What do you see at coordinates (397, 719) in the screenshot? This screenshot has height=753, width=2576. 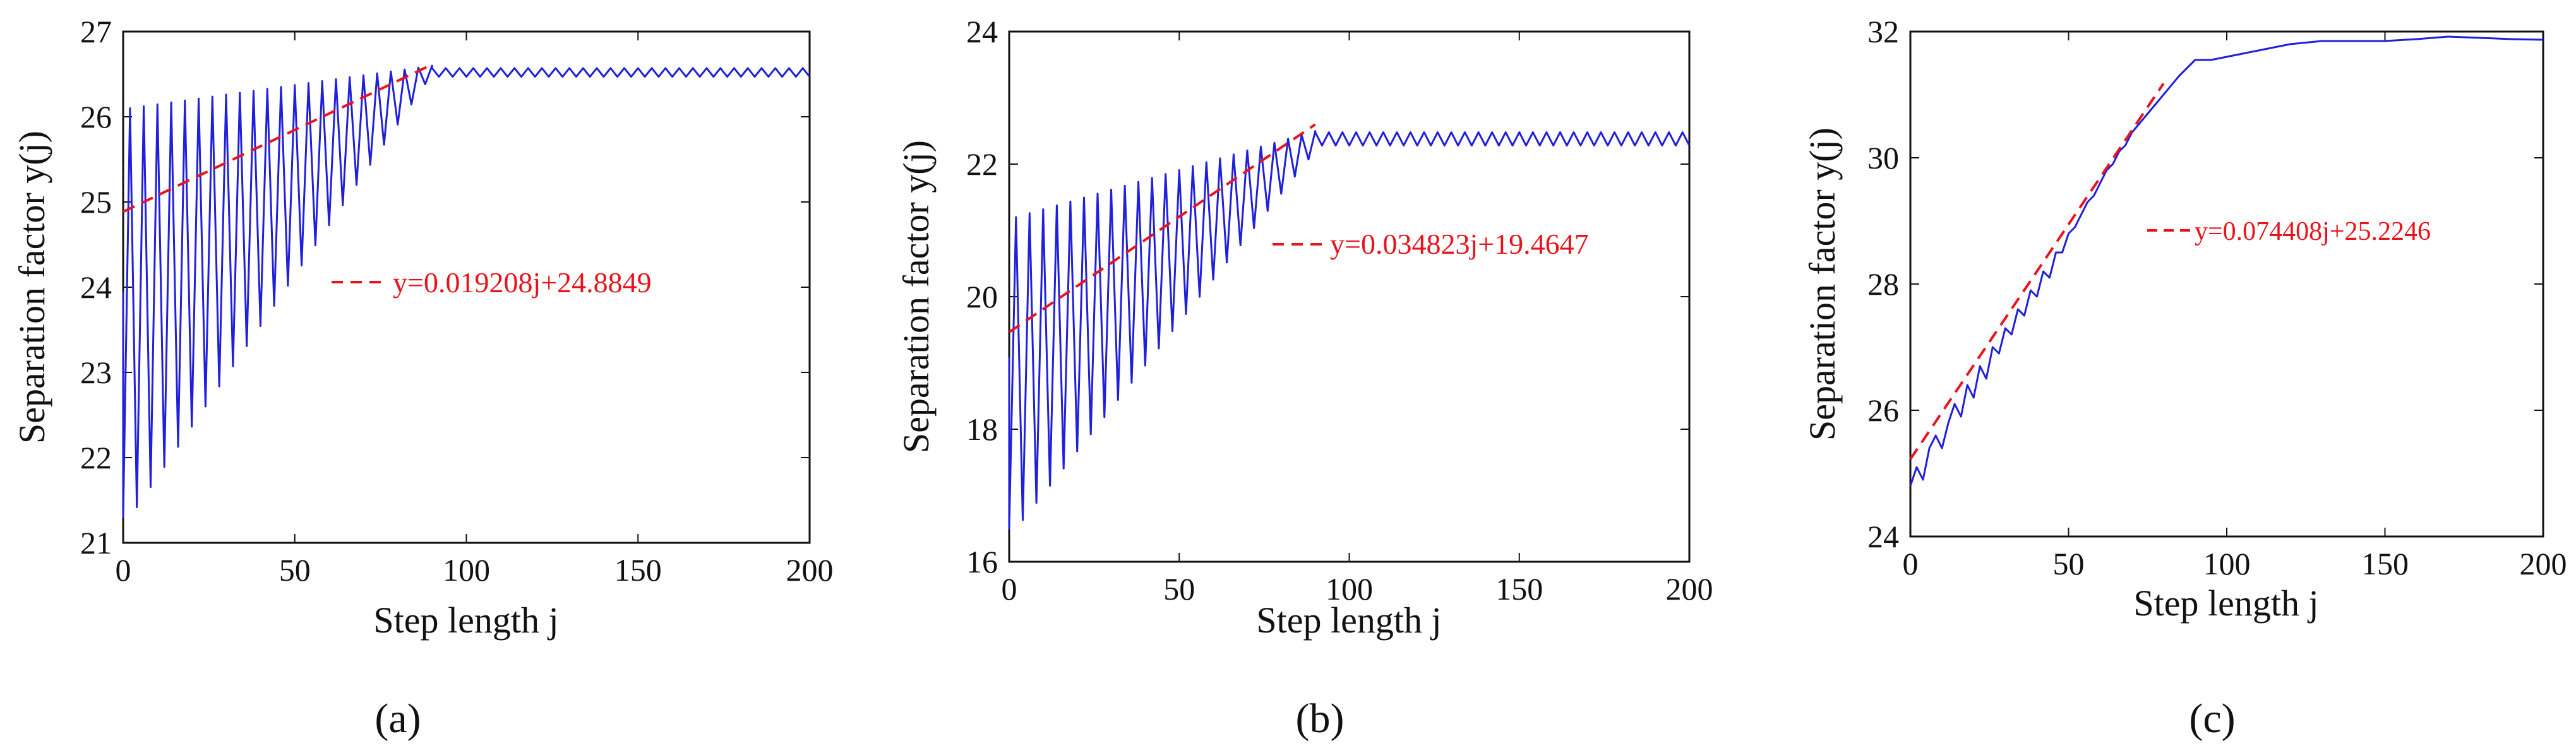 I see `panel-label: (a)` at bounding box center [397, 719].